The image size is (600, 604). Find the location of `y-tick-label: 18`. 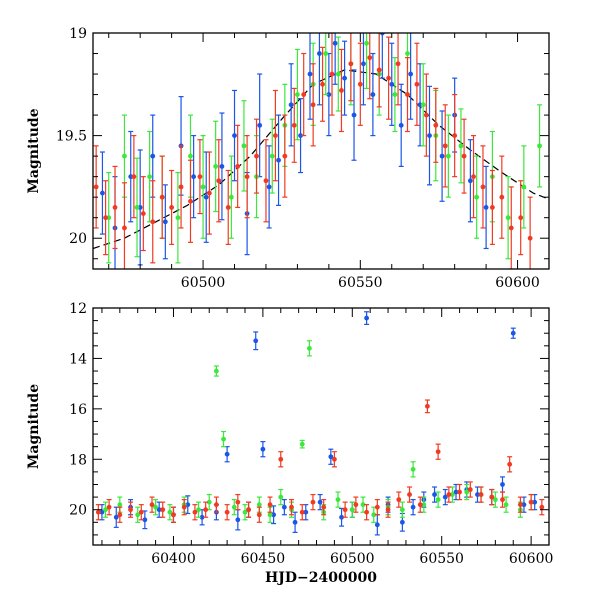

y-tick-label: 18 is located at coordinates (78, 460).